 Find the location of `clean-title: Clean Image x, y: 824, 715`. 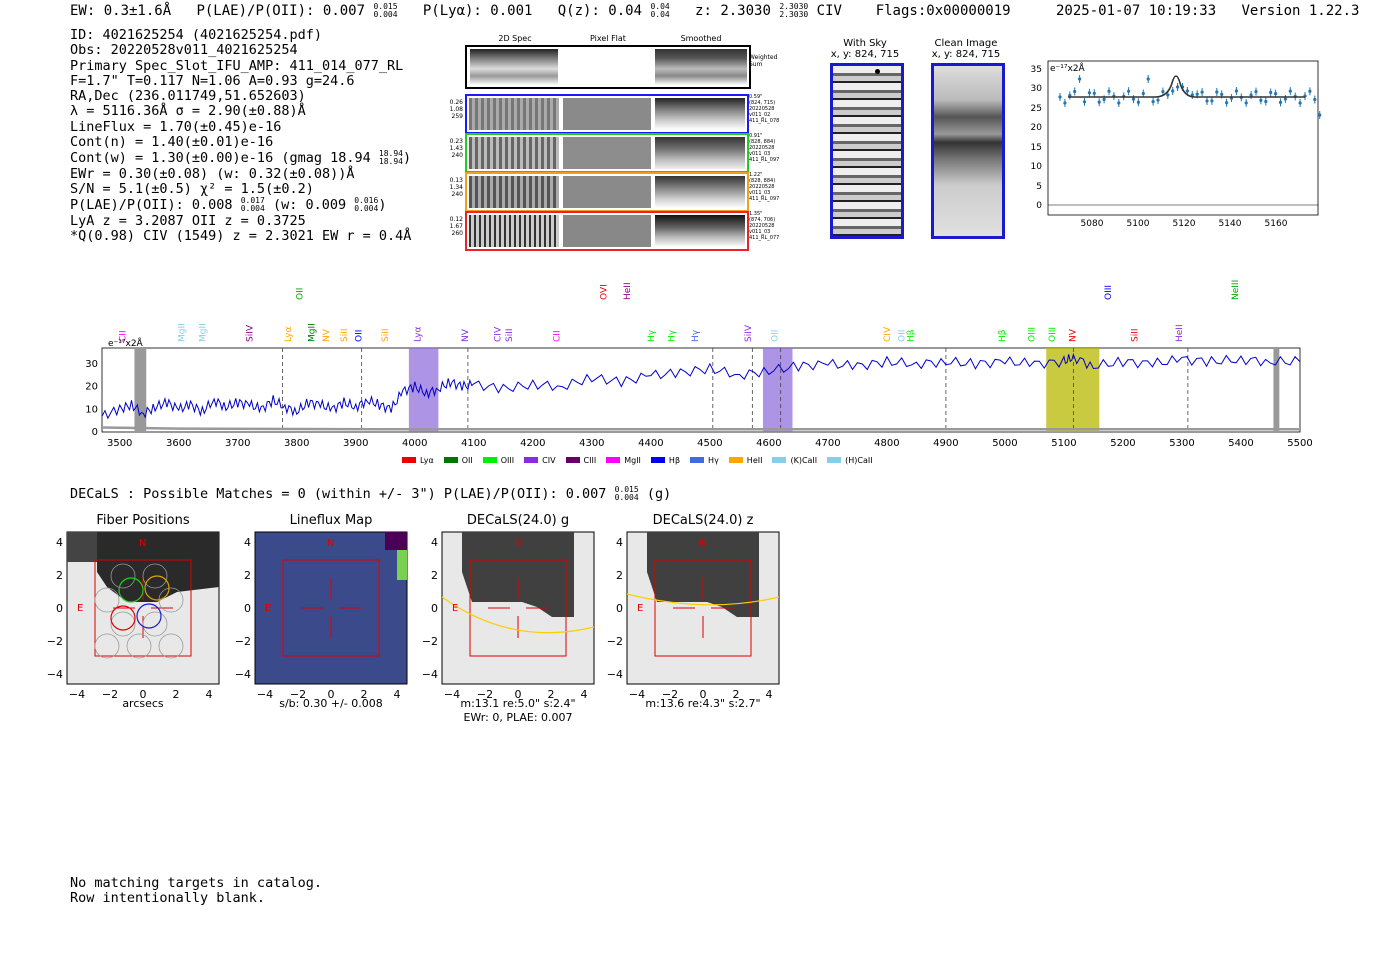

clean-title: Clean Image x, y: 824, 715 is located at coordinates (966, 49).